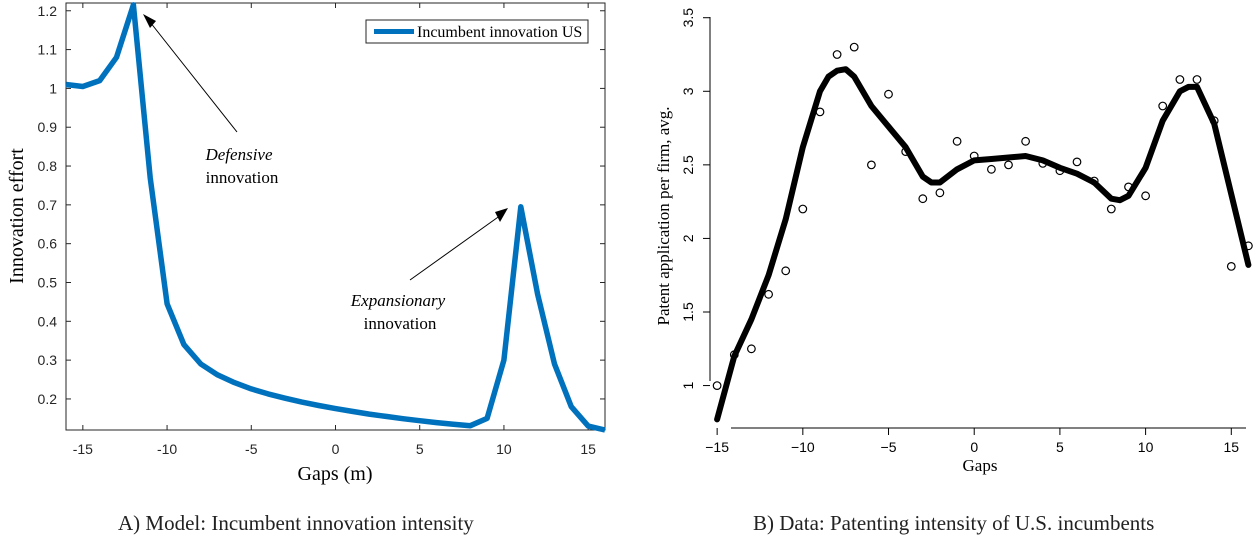  What do you see at coordinates (588, 449) in the screenshot?
I see `left-x-tick-label: 15` at bounding box center [588, 449].